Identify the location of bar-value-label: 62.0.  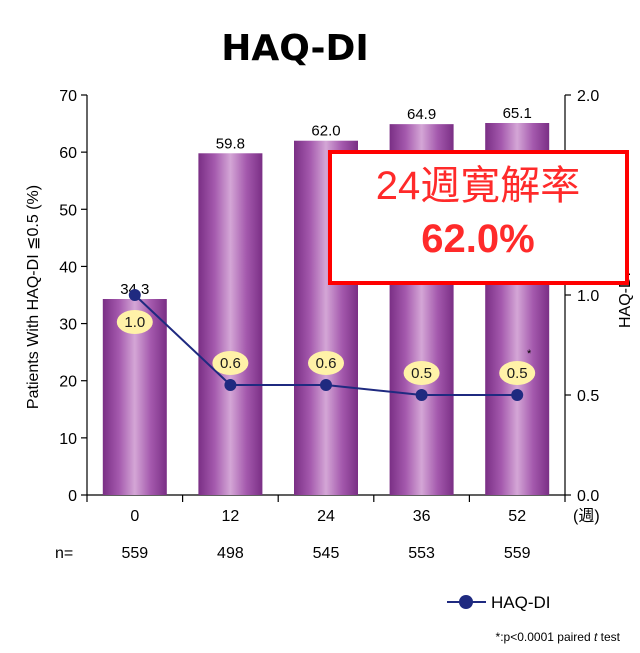
(325, 131).